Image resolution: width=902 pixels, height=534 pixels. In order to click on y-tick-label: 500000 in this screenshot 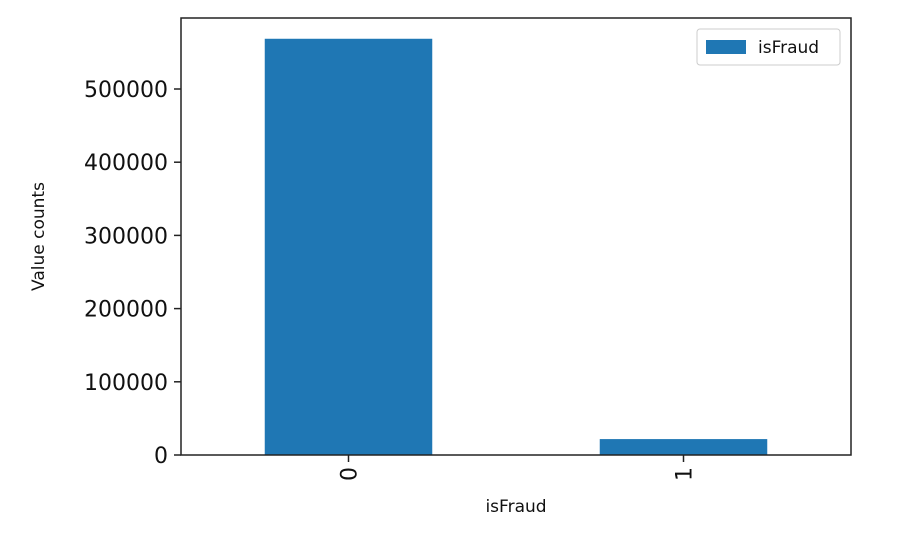, I will do `click(126, 90)`.